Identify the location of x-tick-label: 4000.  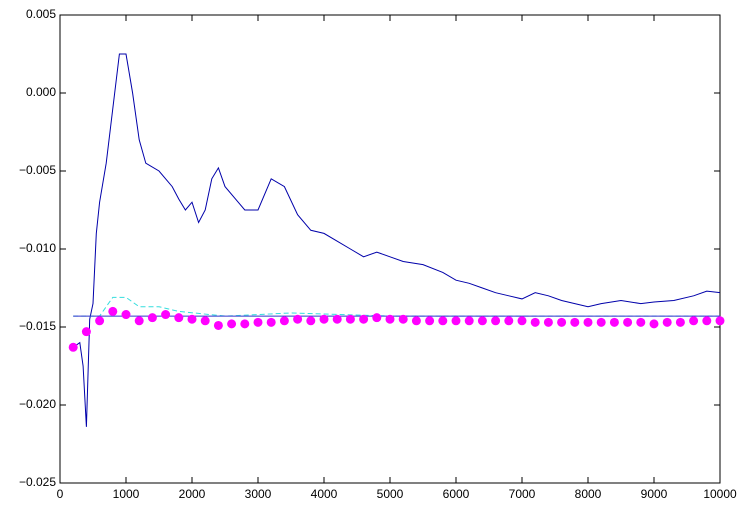
(324, 494).